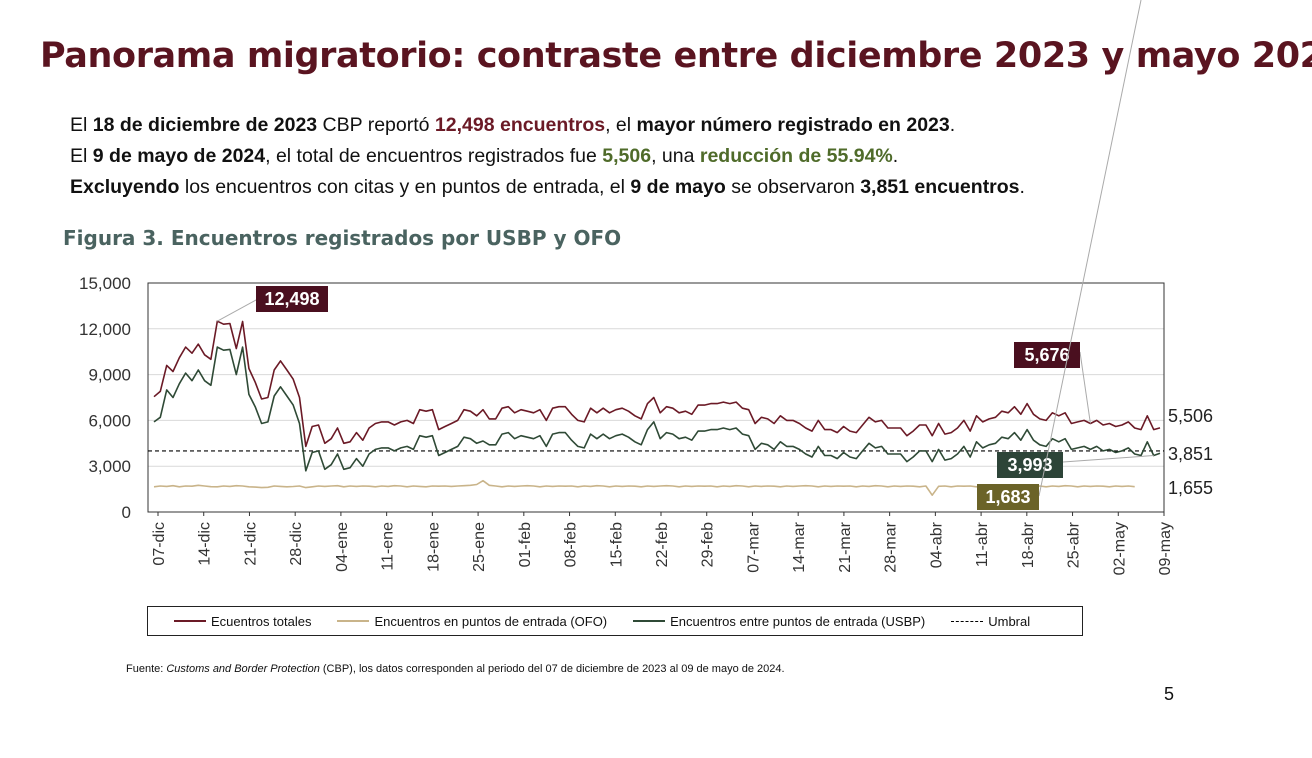 The height and width of the screenshot is (758, 1312). I want to click on x-tick-label: 04-abr, so click(936, 544).